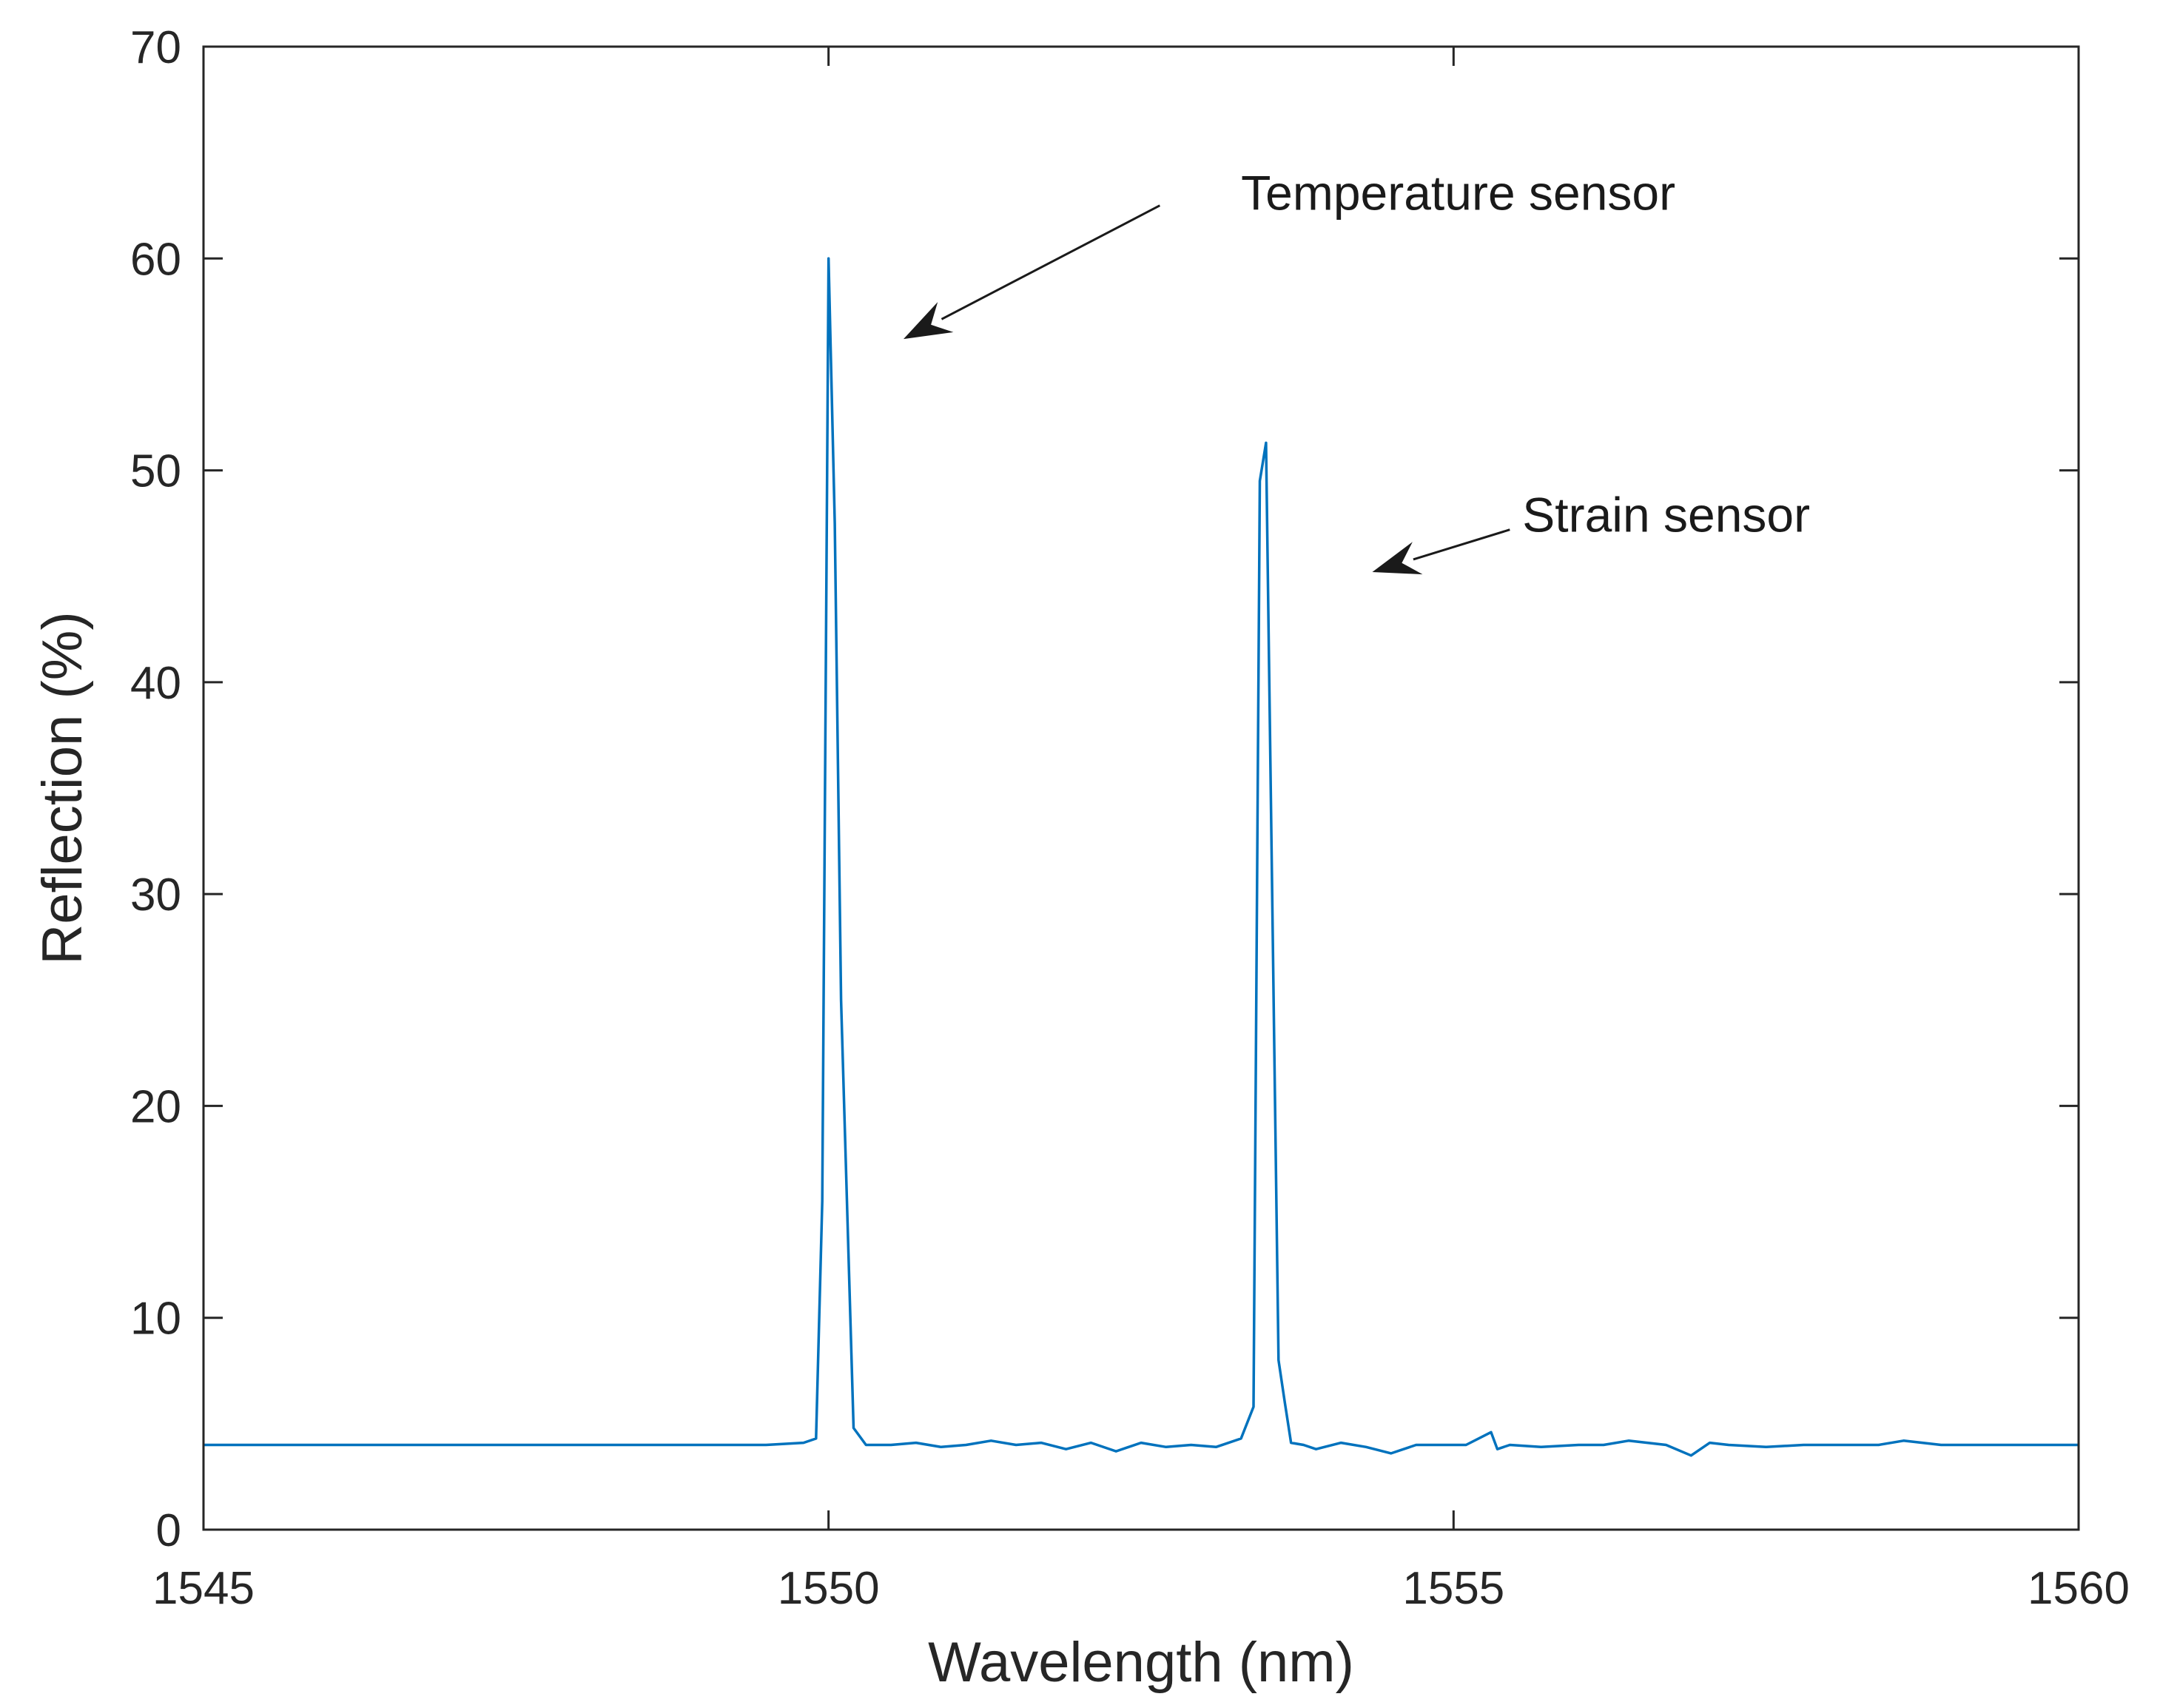 The image size is (2160, 1708). Describe the element at coordinates (156, 47) in the screenshot. I see `y-tick-label: 70` at that location.